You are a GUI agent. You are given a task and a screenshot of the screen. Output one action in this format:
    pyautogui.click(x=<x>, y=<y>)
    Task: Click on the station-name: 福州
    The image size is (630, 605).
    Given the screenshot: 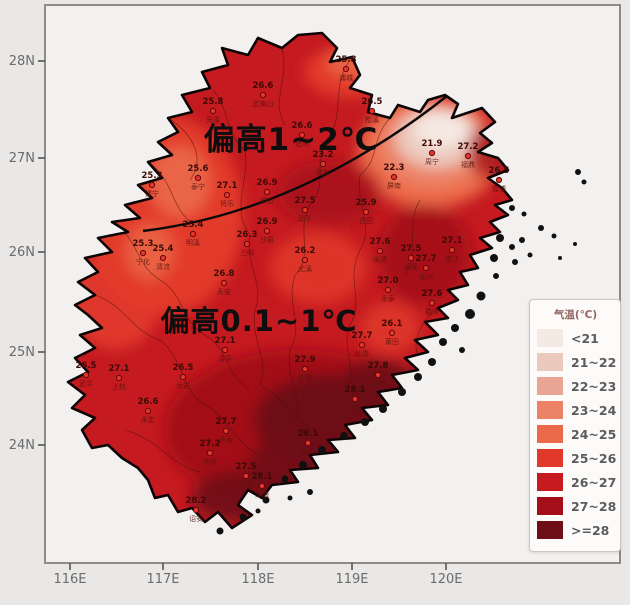 What is the action you would take?
    pyautogui.click(x=426, y=276)
    